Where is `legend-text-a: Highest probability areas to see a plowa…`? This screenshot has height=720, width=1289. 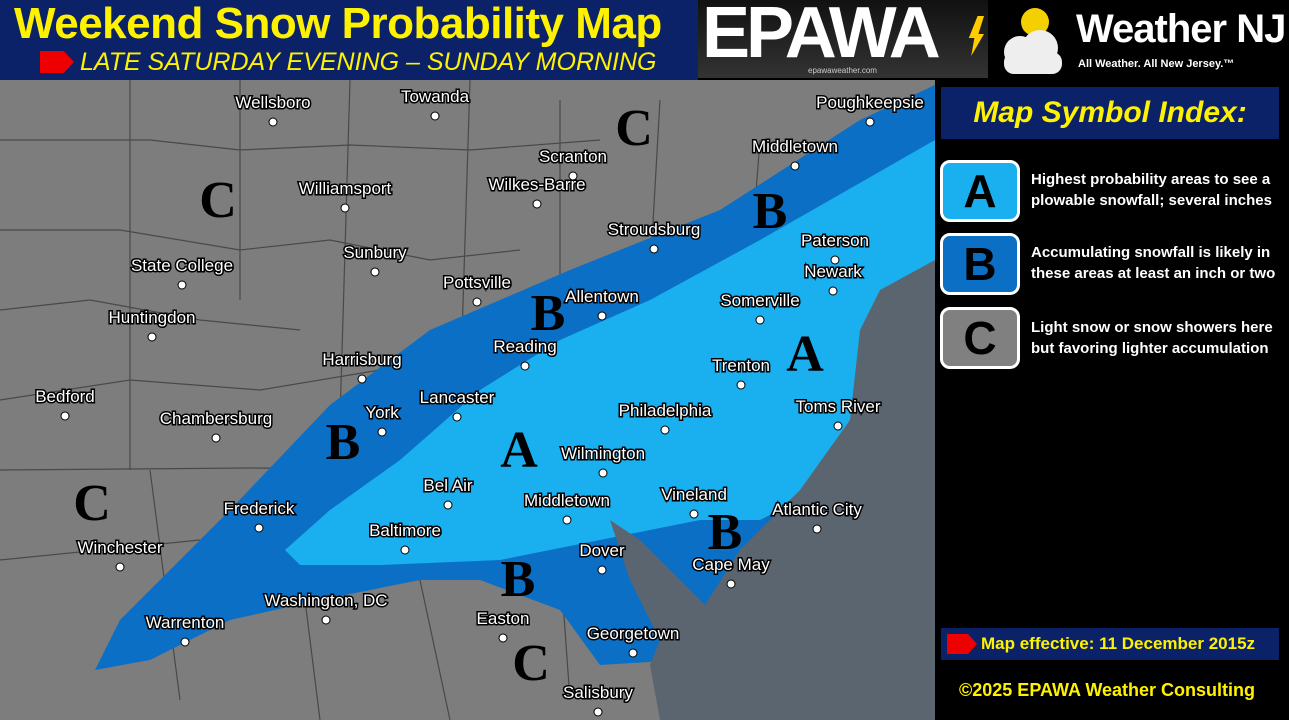 legend-text-a: Highest probability areas to see a plowa… is located at coordinates (1151, 190).